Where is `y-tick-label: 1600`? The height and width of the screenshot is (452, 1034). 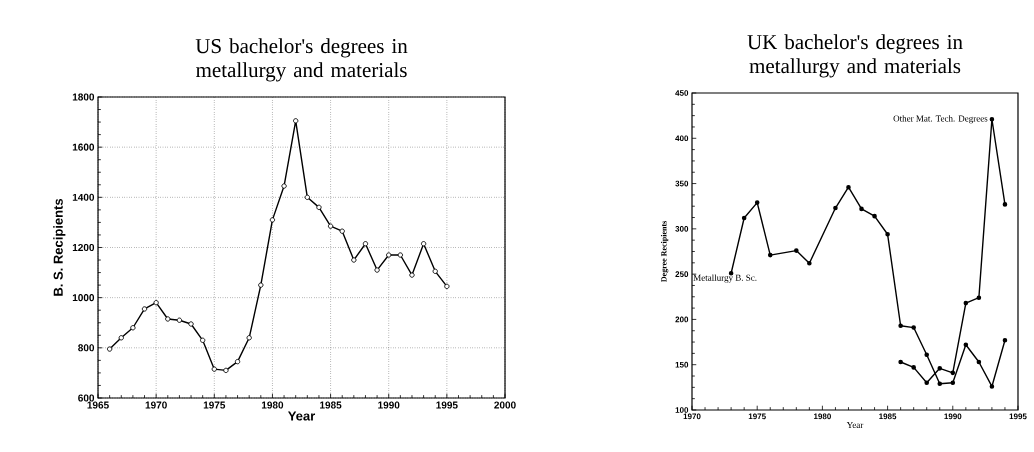
y-tick-label: 1600 is located at coordinates (83, 147).